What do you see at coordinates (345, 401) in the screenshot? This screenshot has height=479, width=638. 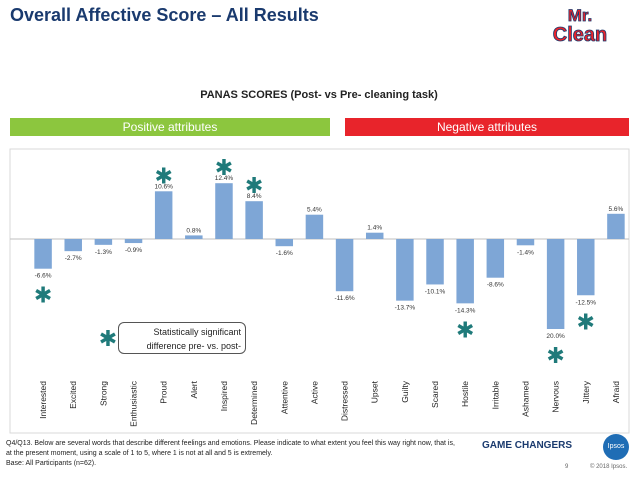 I see `category-label: Distressed` at bounding box center [345, 401].